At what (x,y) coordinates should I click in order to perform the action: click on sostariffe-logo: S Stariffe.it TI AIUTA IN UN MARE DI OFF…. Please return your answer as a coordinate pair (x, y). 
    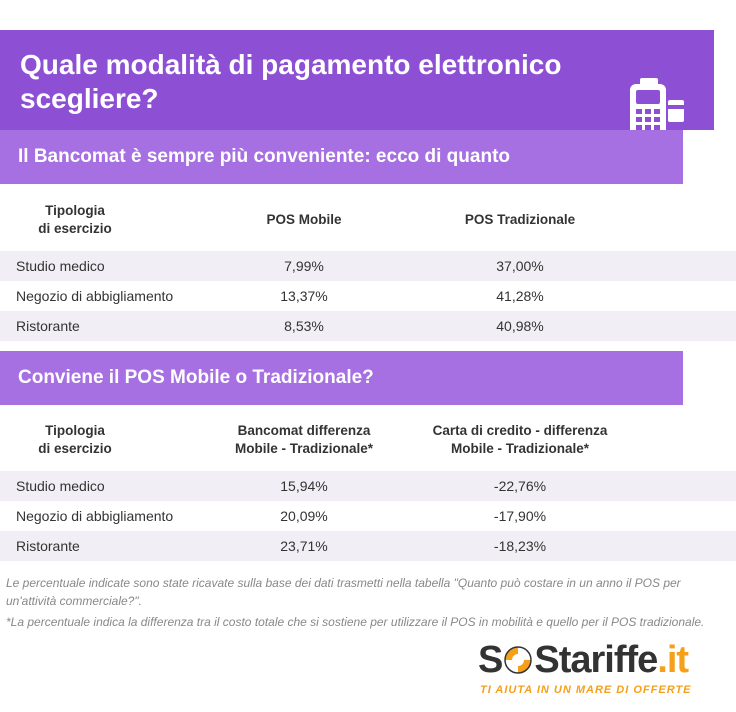
    Looking at the image, I should click on (603, 671).